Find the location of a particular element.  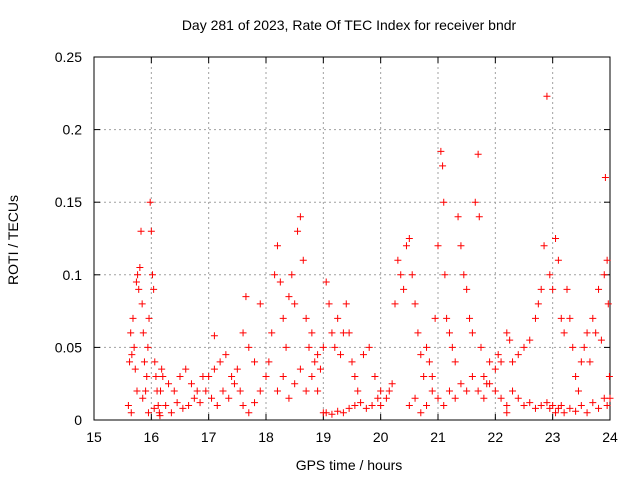

x-tick-label: 22 is located at coordinates (496, 437).